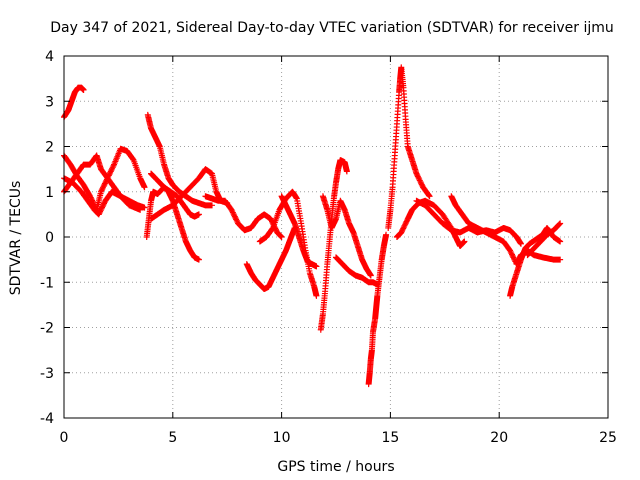 This screenshot has width=640, height=480. Describe the element at coordinates (47, 419) in the screenshot. I see `y-tick-label: -4` at that location.